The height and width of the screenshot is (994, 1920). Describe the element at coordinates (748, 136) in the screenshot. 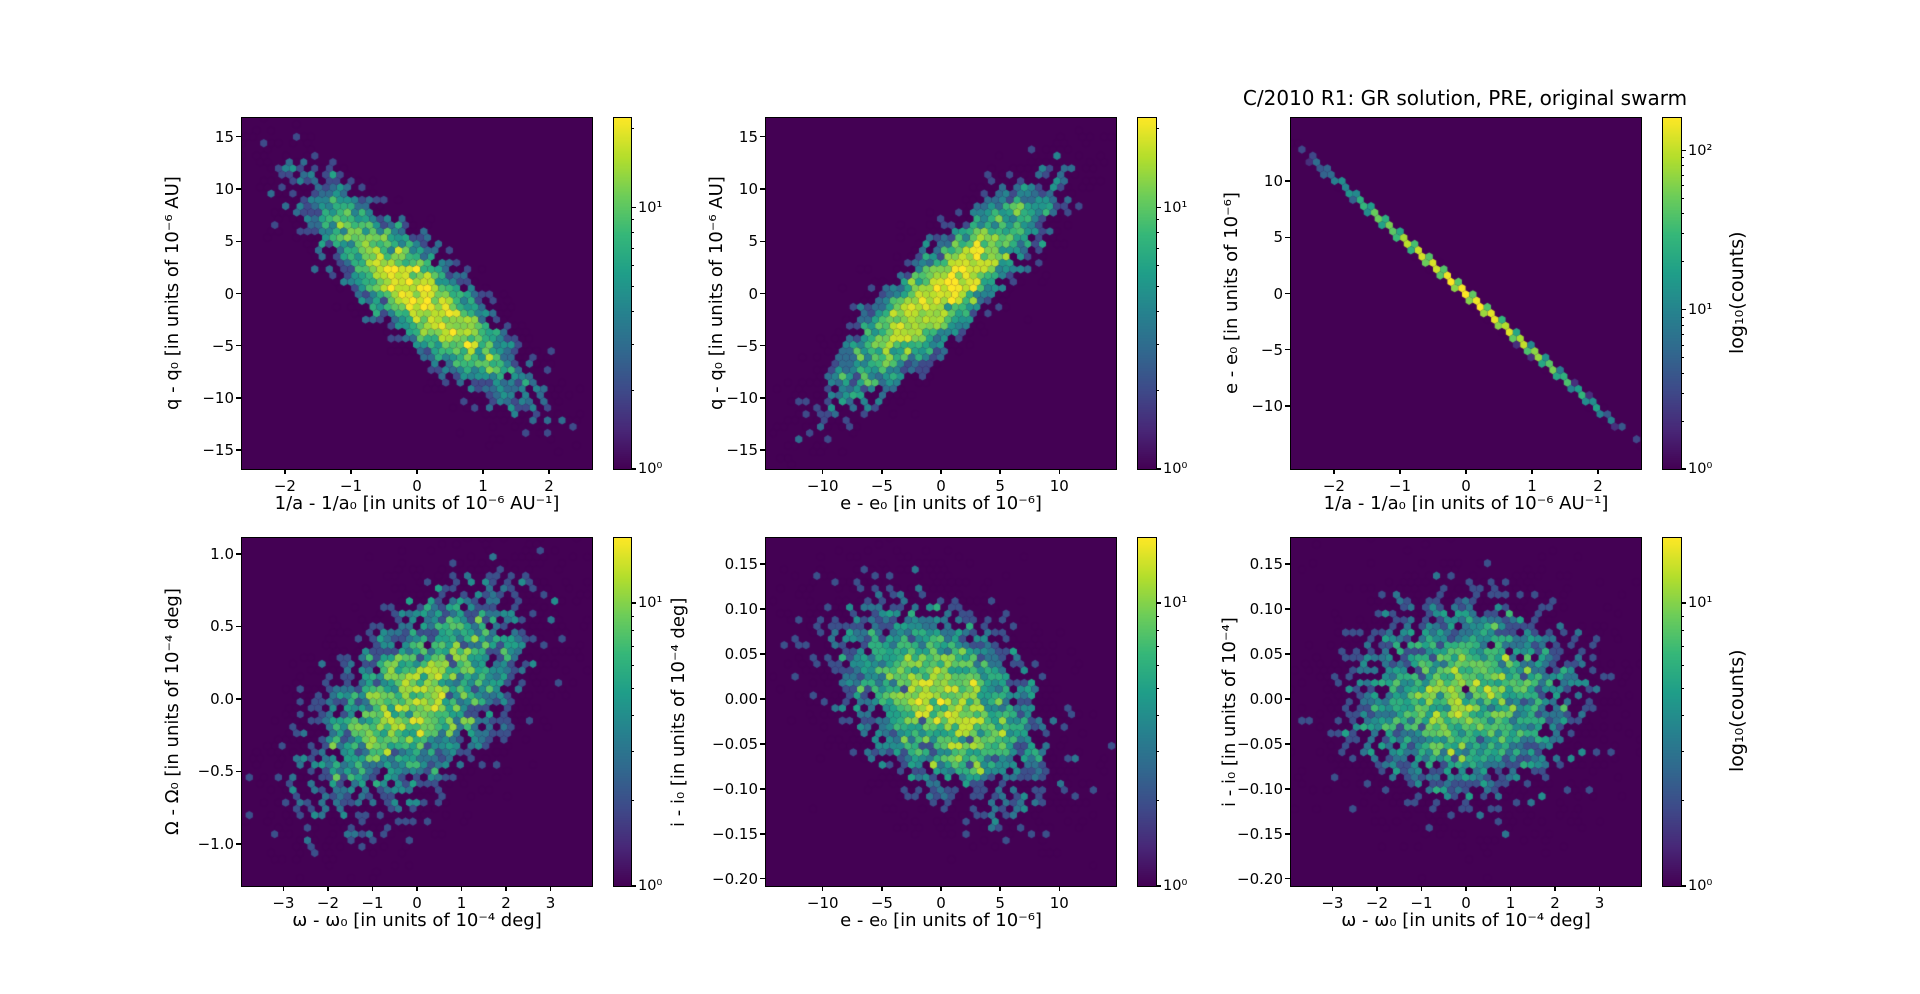

I see `y-tick-label: 15` at that location.